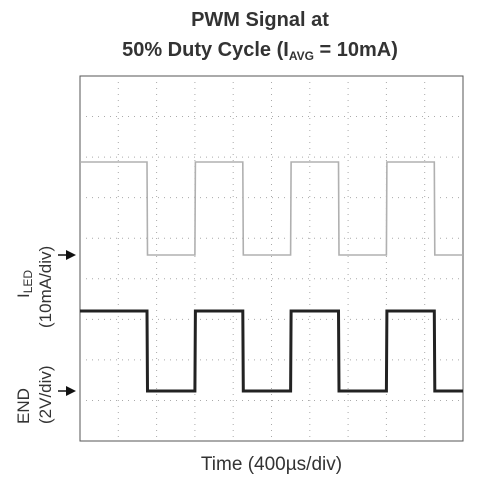 This screenshot has width=480, height=479. What do you see at coordinates (45, 394) in the screenshot?
I see `ylabel-end-scale: (2V/div)` at bounding box center [45, 394].